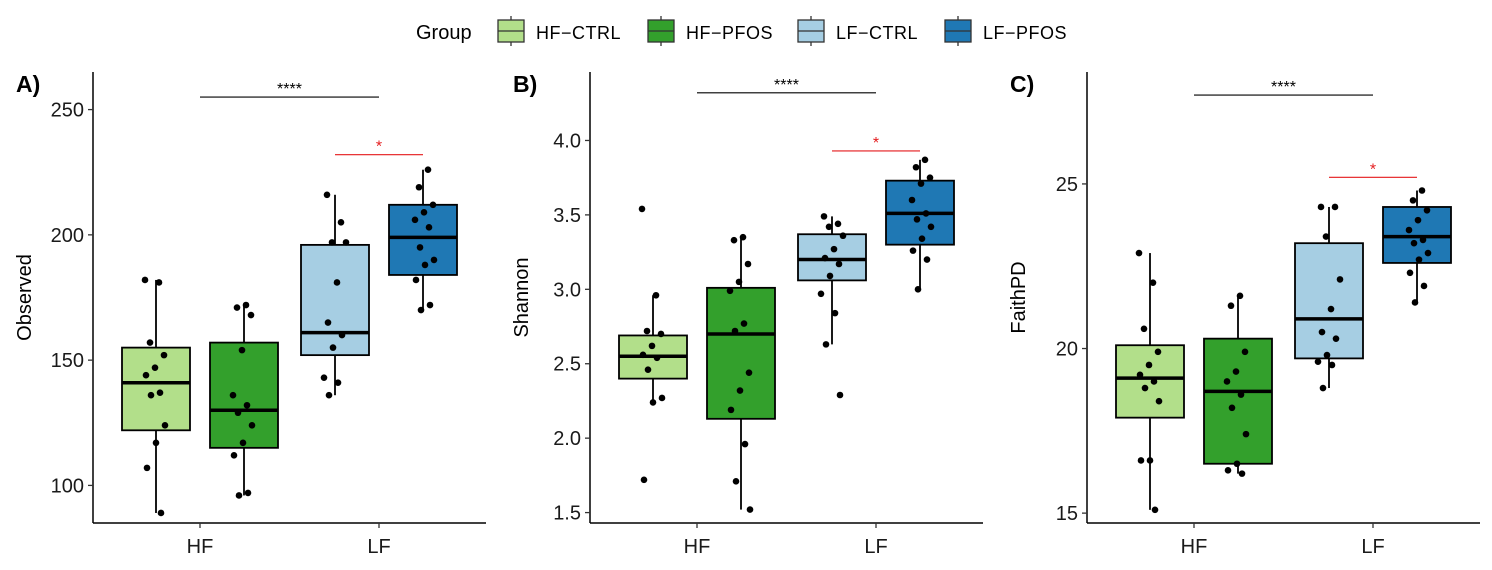 The height and width of the screenshot is (570, 1492). What do you see at coordinates (786, 85) in the screenshot?
I see `significance-hf-vs-lf: ****` at bounding box center [786, 85].